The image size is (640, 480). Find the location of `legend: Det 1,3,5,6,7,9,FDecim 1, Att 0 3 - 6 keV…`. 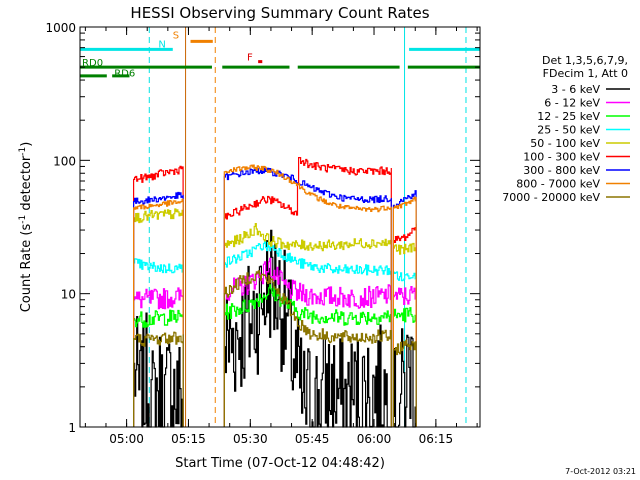

legend: Det 1,3,5,6,7,9,FDecim 1, Att 0 3 - 6 keV… is located at coordinates (566, 129).